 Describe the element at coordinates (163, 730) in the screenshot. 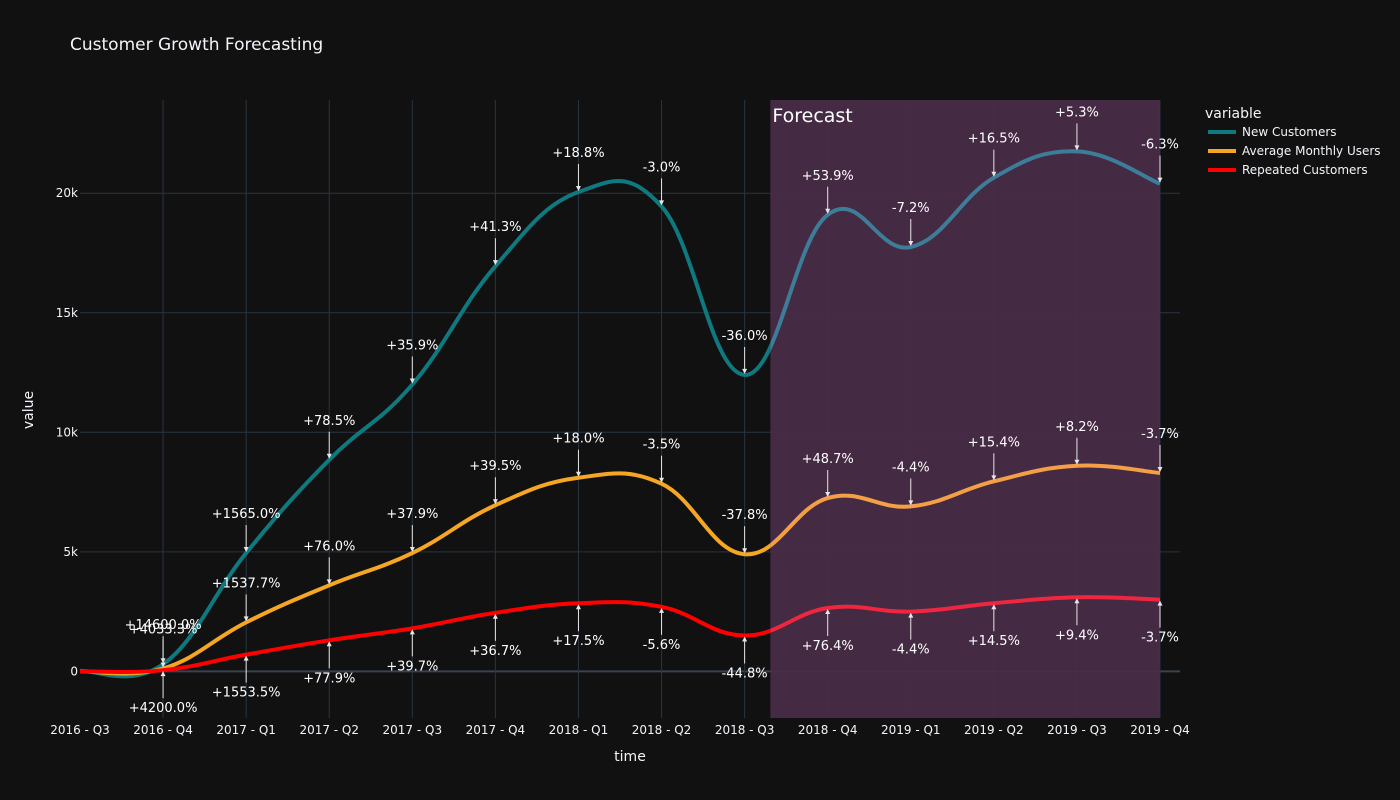

I see `x-tick-label: 2016 - Q4` at that location.